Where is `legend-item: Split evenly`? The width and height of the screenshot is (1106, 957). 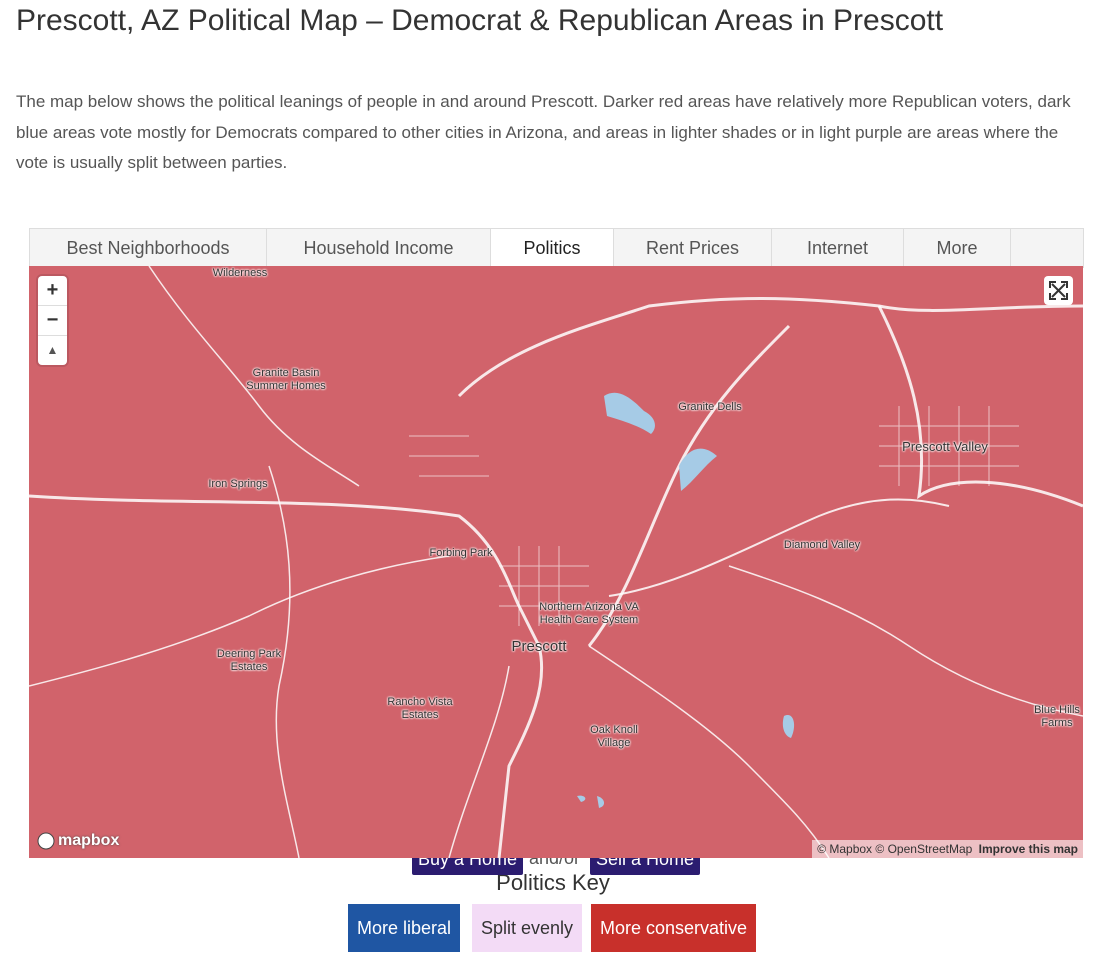 legend-item: Split evenly is located at coordinates (527, 928).